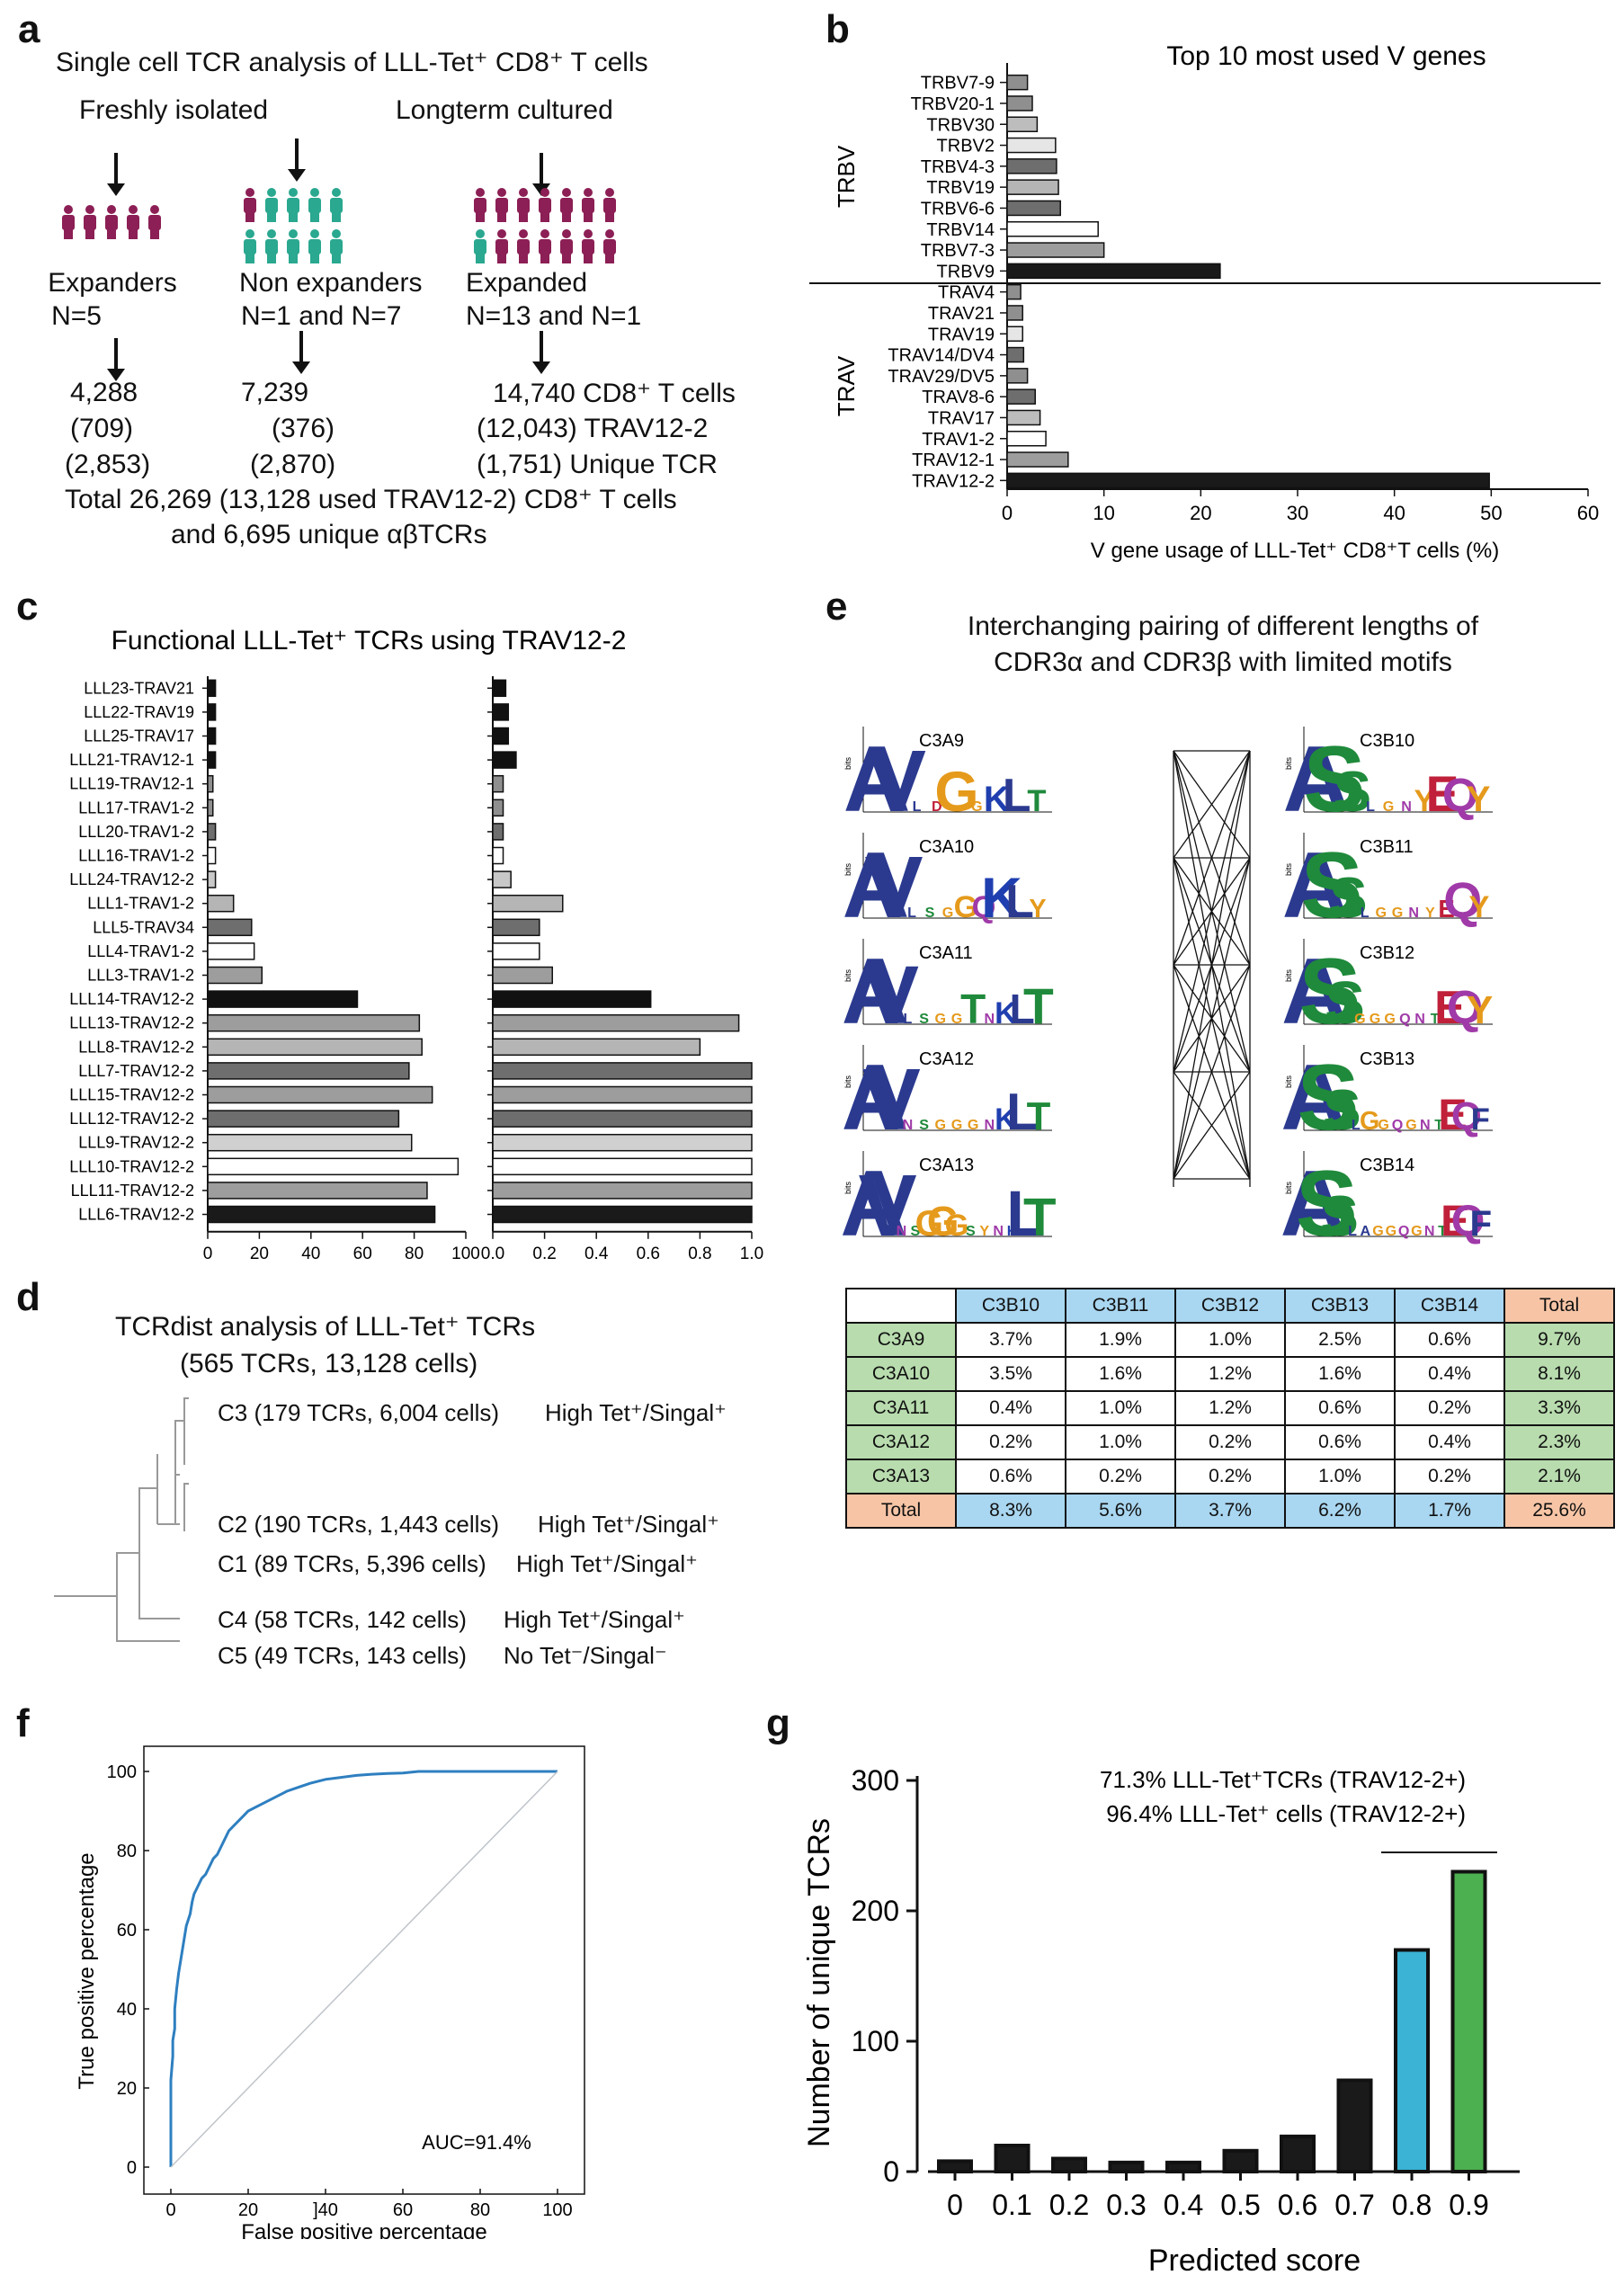  Describe the element at coordinates (1340, 1374) in the screenshot. I see `table-cell: 1.6%` at that location.